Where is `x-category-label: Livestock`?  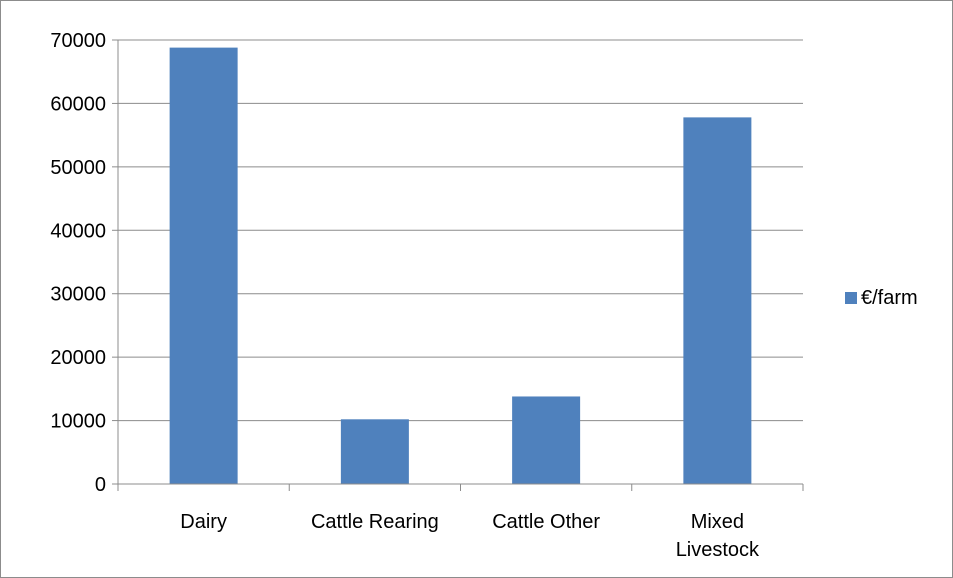 x-category-label: Livestock is located at coordinates (718, 550).